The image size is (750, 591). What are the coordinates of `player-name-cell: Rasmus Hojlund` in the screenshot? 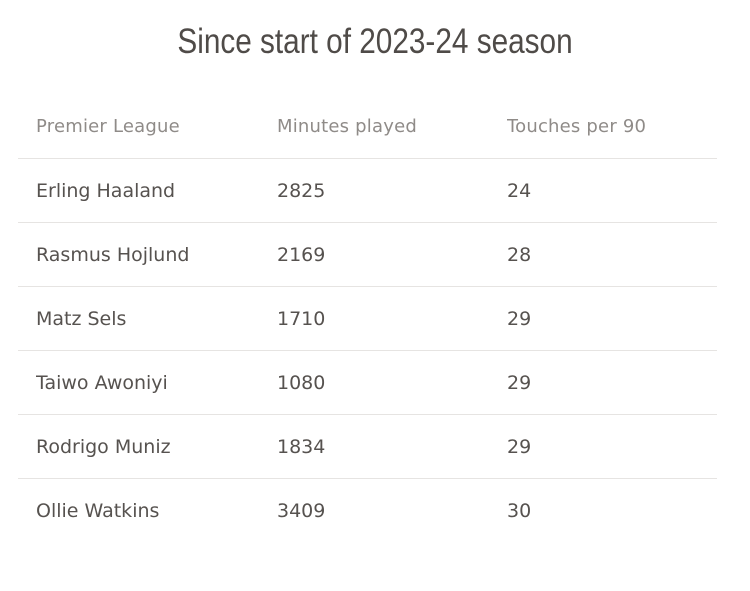 It's located at (113, 254).